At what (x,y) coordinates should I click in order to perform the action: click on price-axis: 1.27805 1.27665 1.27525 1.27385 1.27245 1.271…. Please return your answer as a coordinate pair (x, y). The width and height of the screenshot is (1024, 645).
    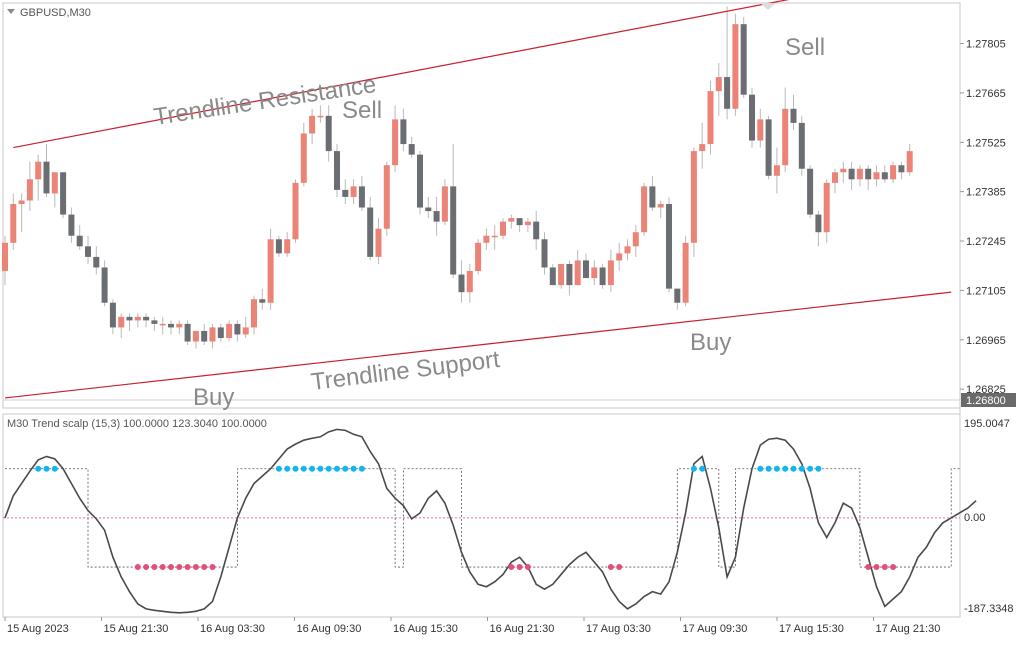
    Looking at the image, I should click on (983, 217).